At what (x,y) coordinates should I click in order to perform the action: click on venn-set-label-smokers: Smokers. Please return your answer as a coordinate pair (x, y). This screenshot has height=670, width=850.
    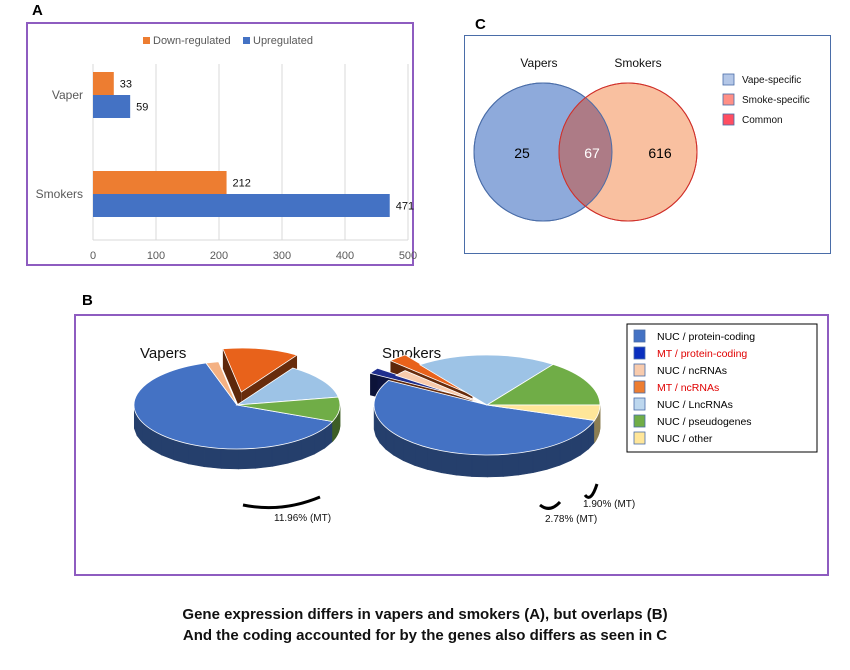
    Looking at the image, I should click on (637, 63).